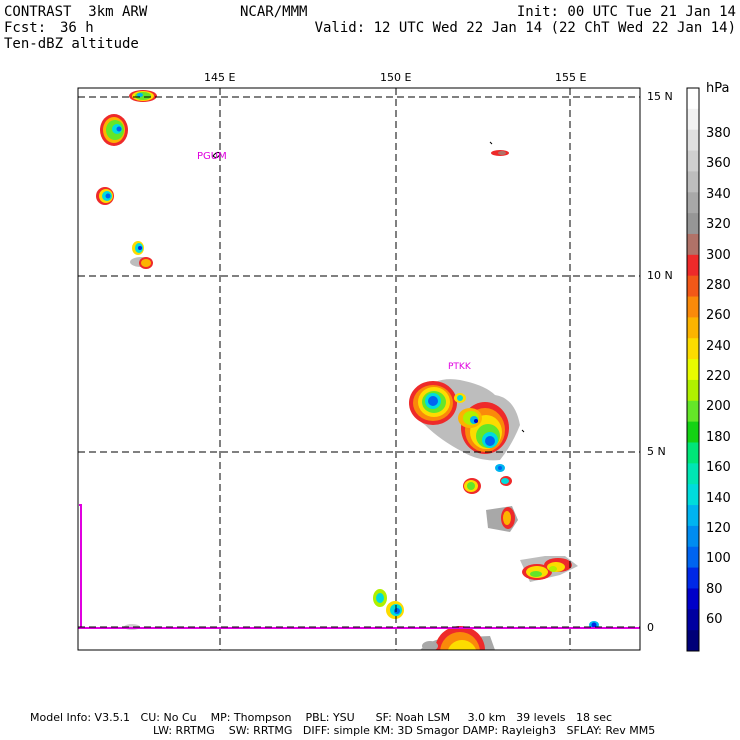  What do you see at coordinates (718, 225) in the screenshot?
I see `colorbar-tick-label: 320` at bounding box center [718, 225].